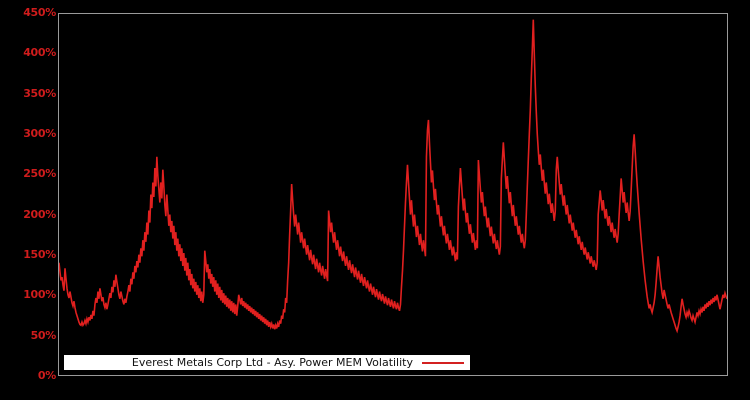 This screenshot has width=750, height=400. Describe the element at coordinates (39, 12) in the screenshot. I see `y-axis-tick-label: 450%` at that location.